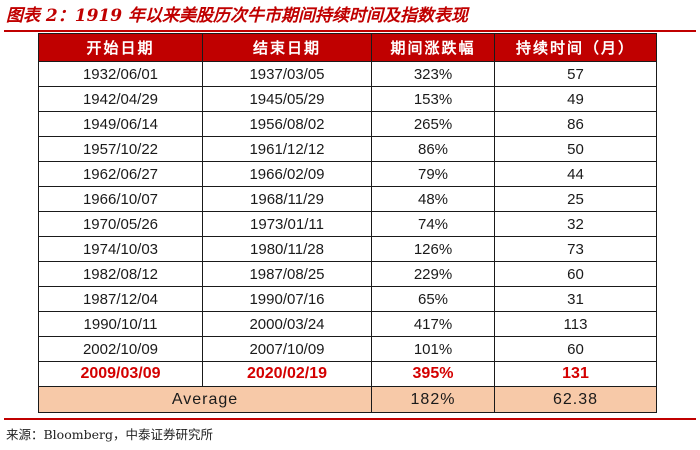 The width and height of the screenshot is (700, 450). I want to click on cell-change: 395%, so click(433, 374).